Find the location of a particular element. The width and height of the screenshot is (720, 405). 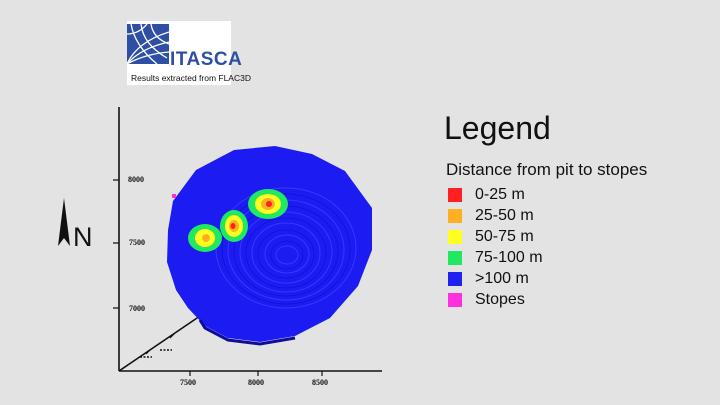

hotspot-left is located at coordinates (205, 238).